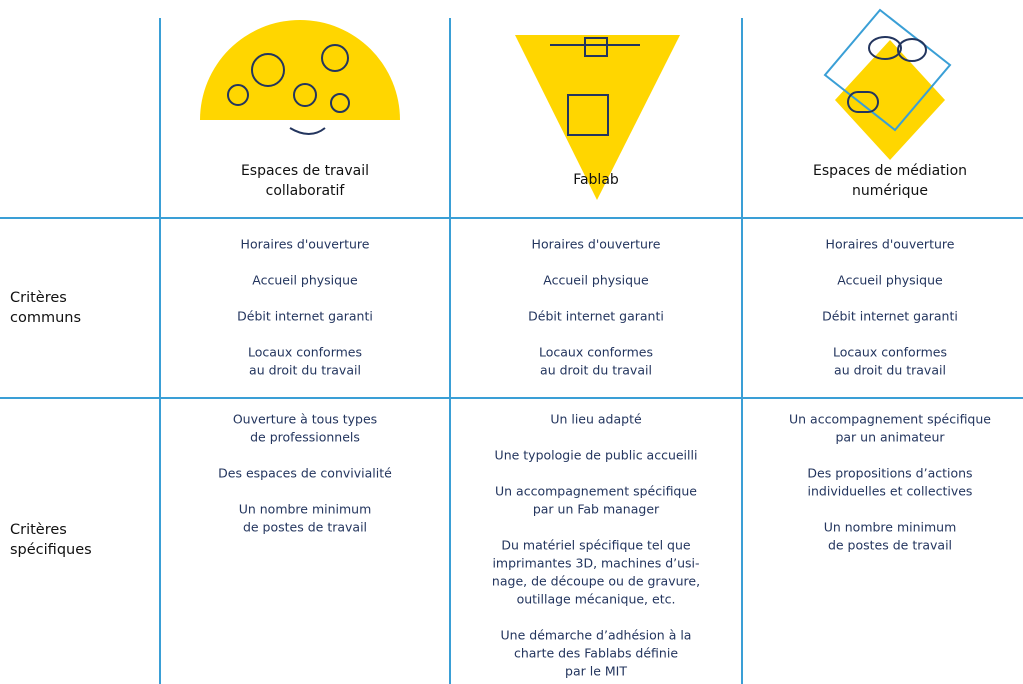 The image size is (1023, 684). What do you see at coordinates (588, 115) in the screenshot?
I see `icon-box` at bounding box center [588, 115].